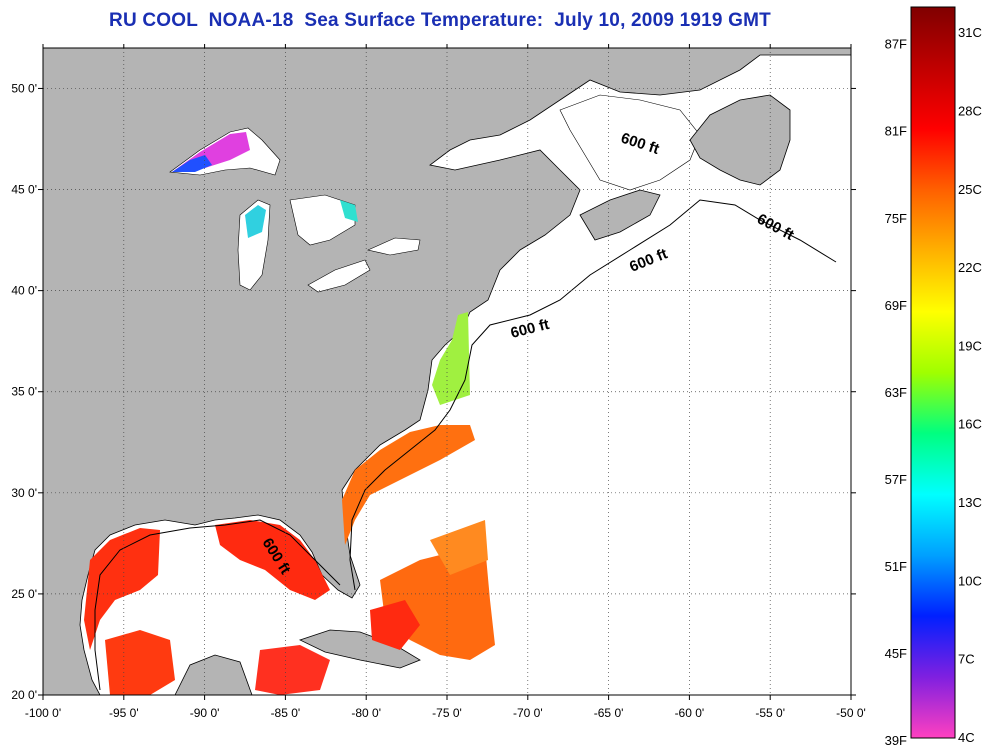 This screenshot has height=754, width=984. Describe the element at coordinates (451, 358) in the screenshot. I see `sst-mid-atlantic` at that location.